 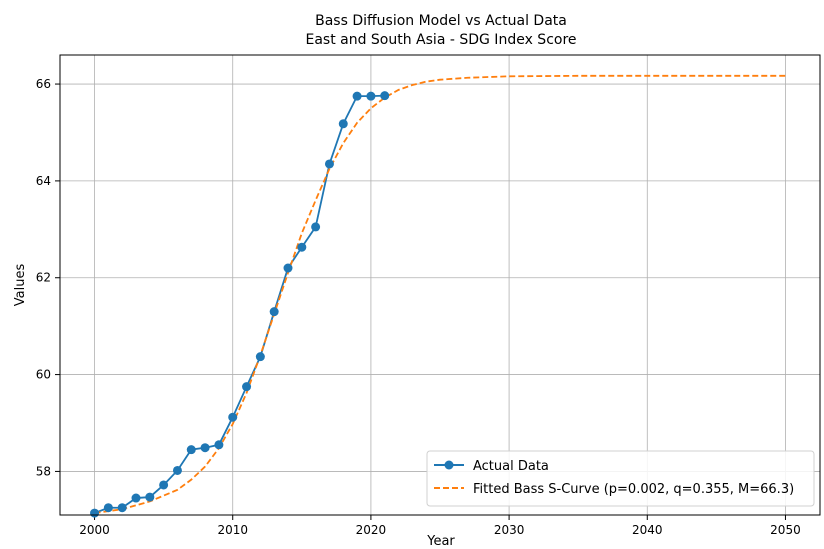 I want to click on x-axis-label: Year, so click(x=440, y=541).